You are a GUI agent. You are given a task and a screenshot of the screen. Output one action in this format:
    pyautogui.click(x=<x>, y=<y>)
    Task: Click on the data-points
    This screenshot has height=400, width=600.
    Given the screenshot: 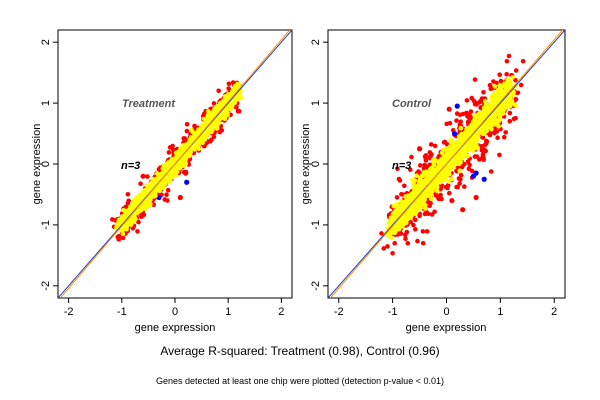 What is the action you would take?
    pyautogui.click(x=452, y=154)
    